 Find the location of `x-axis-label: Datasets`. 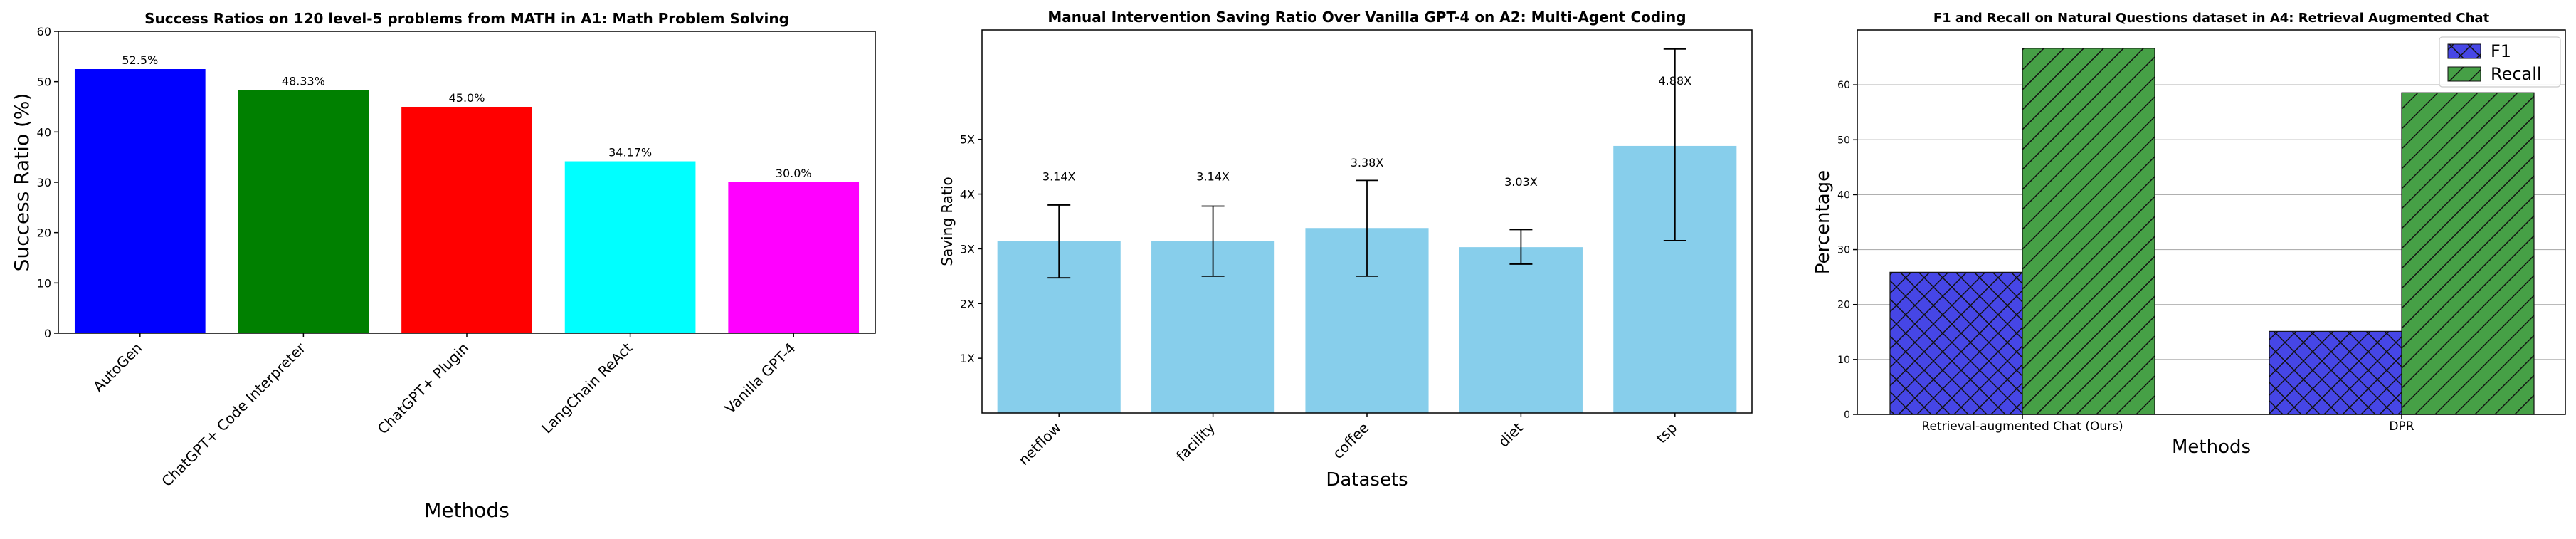

x-axis-label: Datasets is located at coordinates (1367, 480).